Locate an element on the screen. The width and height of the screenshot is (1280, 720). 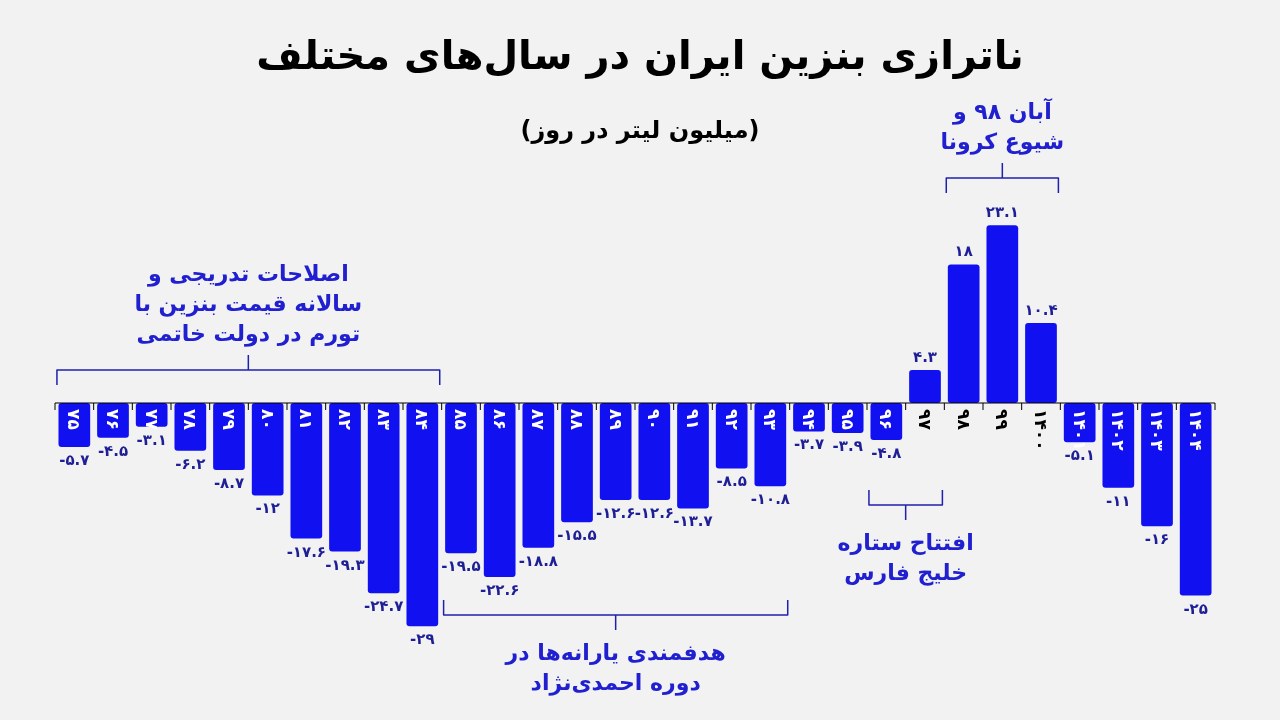
x-tick-label: ۸۳ is located at coordinates (383, 420).